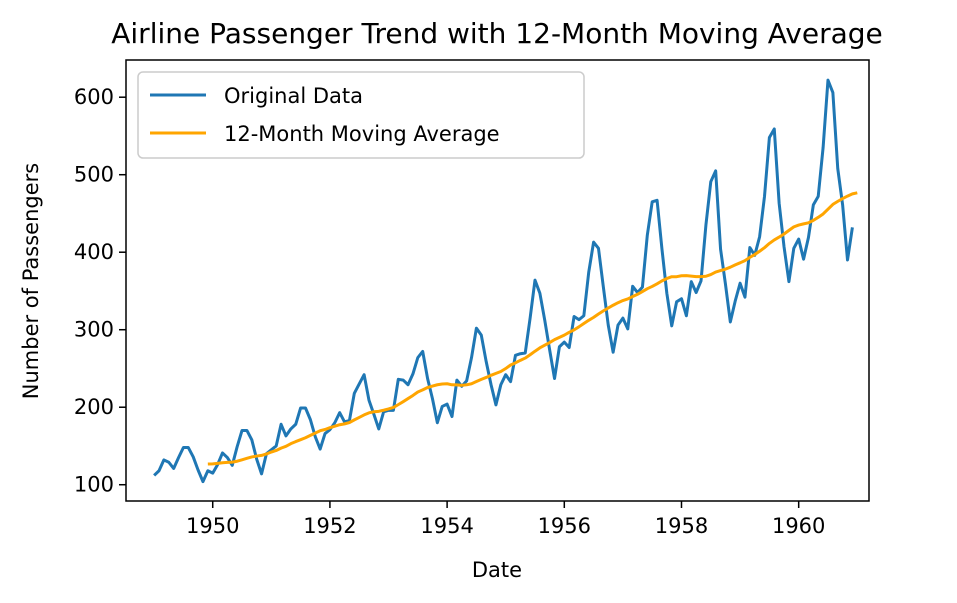  I want to click on x-tick-label: 1952, so click(329, 526).